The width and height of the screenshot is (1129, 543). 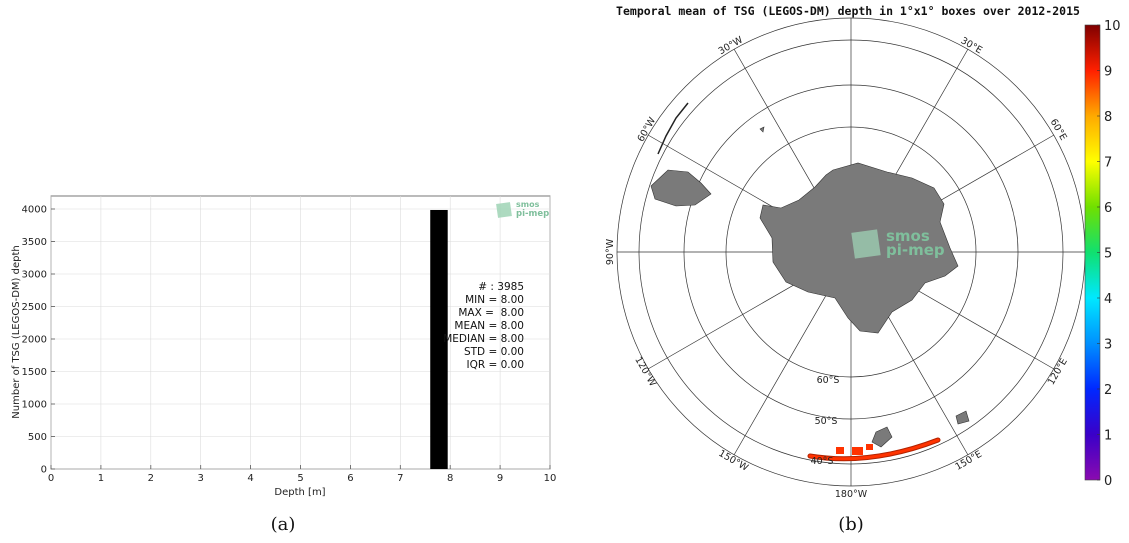 What do you see at coordinates (489, 326) in the screenshot?
I see `stat-mean: MEAN = 8.00` at bounding box center [489, 326].